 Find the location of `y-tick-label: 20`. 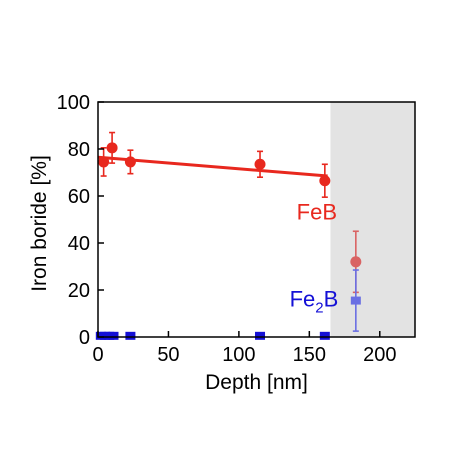

y-tick-label: 20 is located at coordinates (79, 291).